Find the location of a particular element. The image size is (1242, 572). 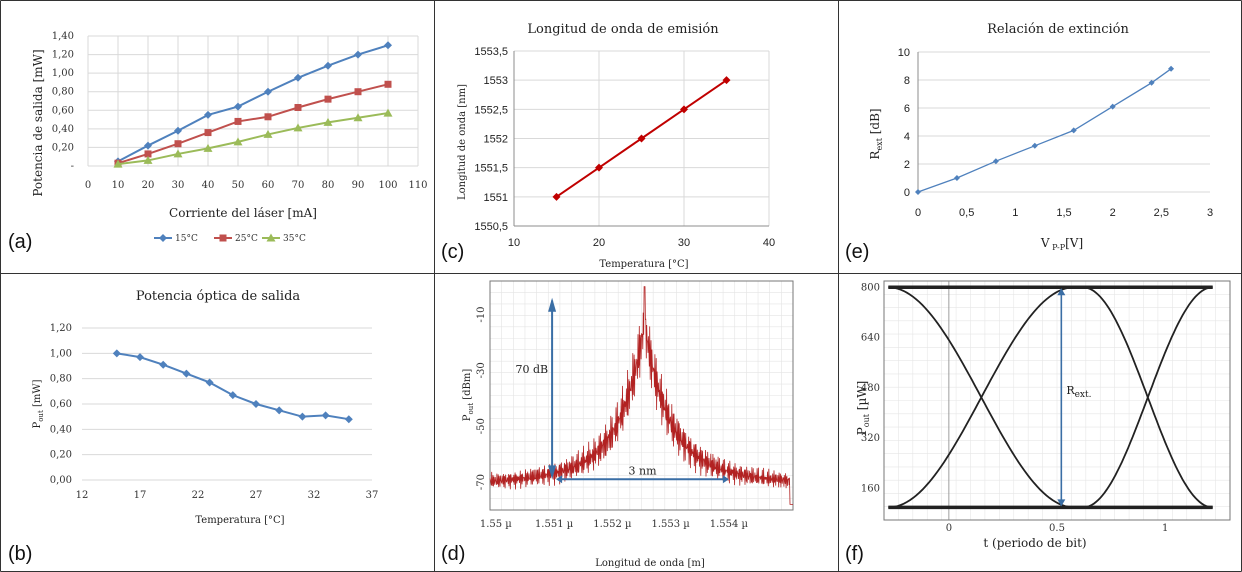

b-xtick-label: 12 is located at coordinates (82, 495).